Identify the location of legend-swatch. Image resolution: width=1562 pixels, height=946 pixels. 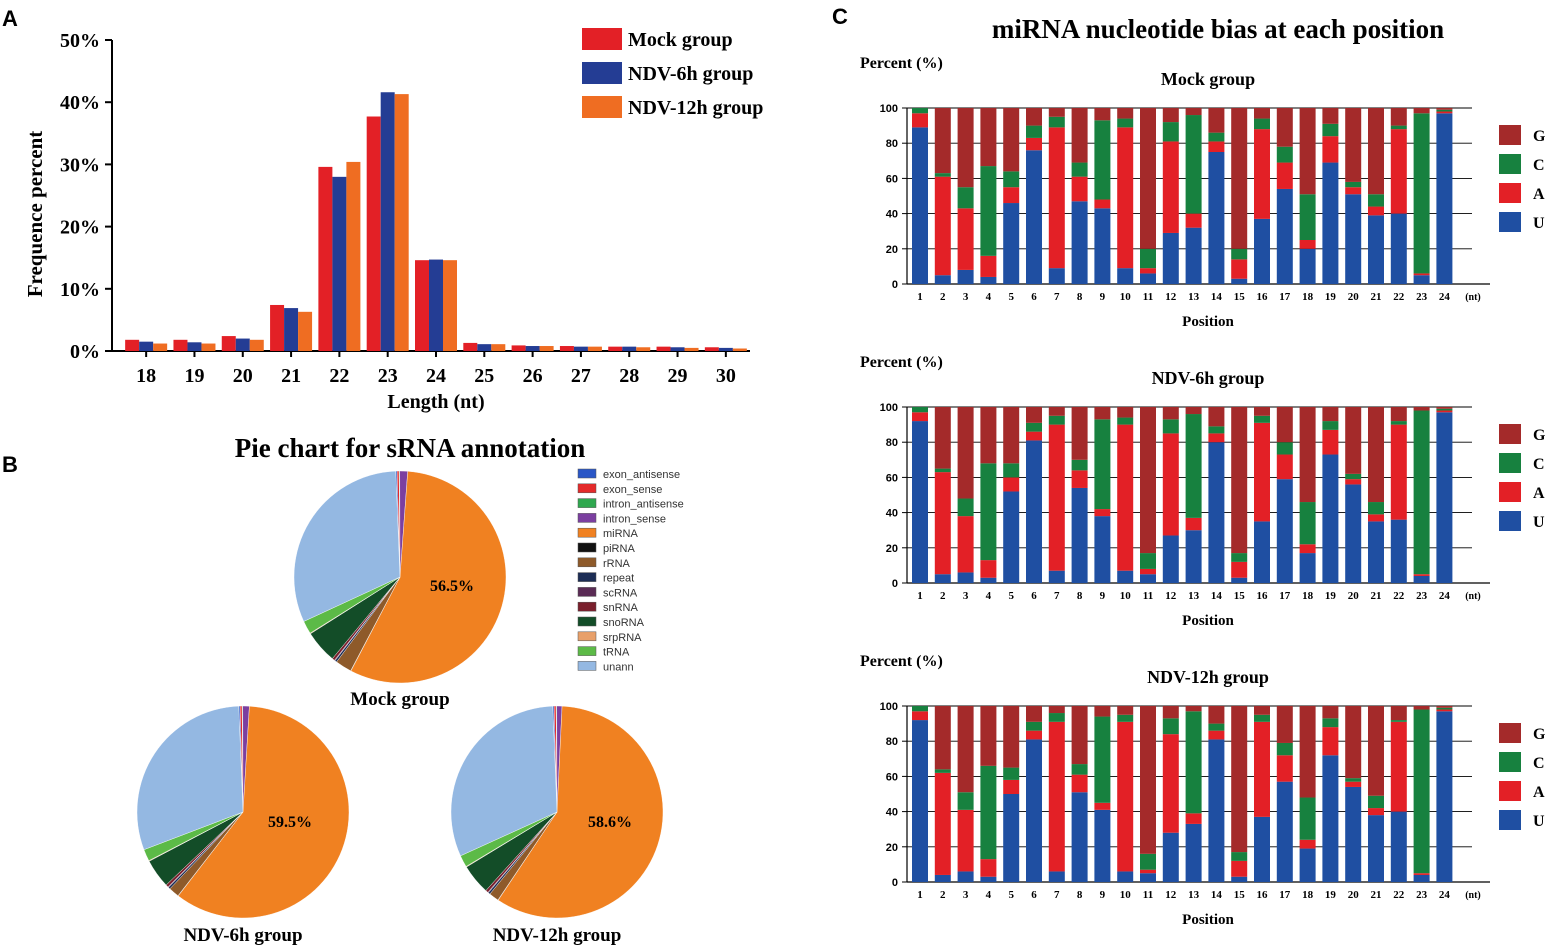
(1510, 762).